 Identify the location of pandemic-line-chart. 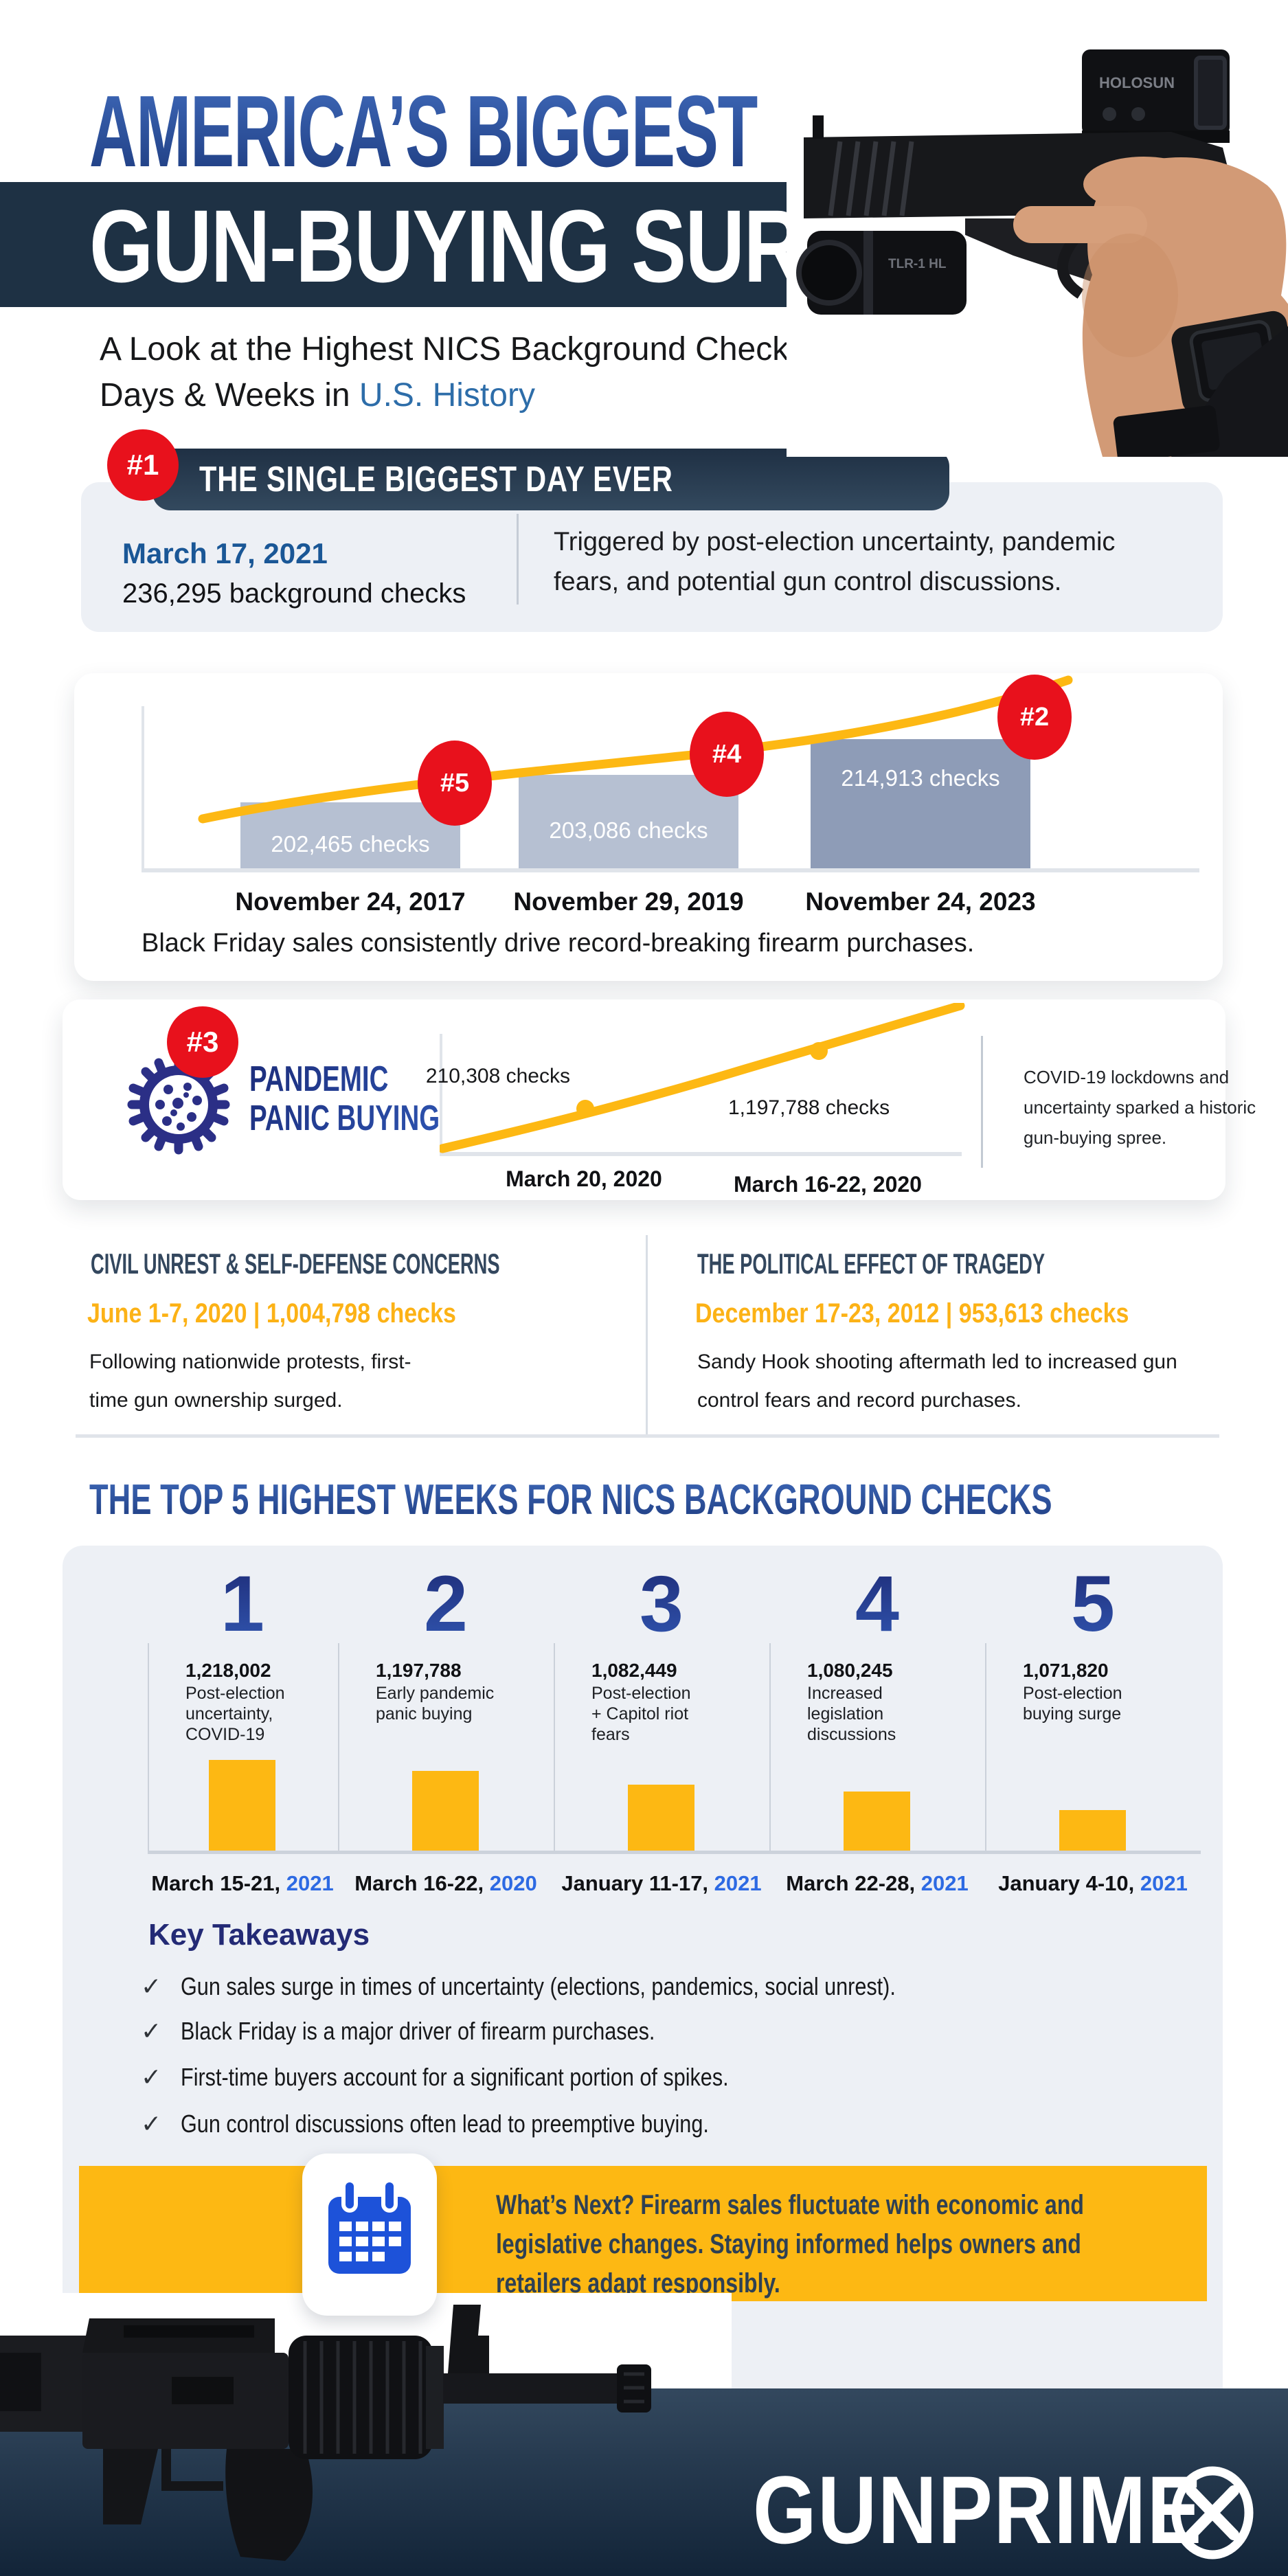
(702, 1078).